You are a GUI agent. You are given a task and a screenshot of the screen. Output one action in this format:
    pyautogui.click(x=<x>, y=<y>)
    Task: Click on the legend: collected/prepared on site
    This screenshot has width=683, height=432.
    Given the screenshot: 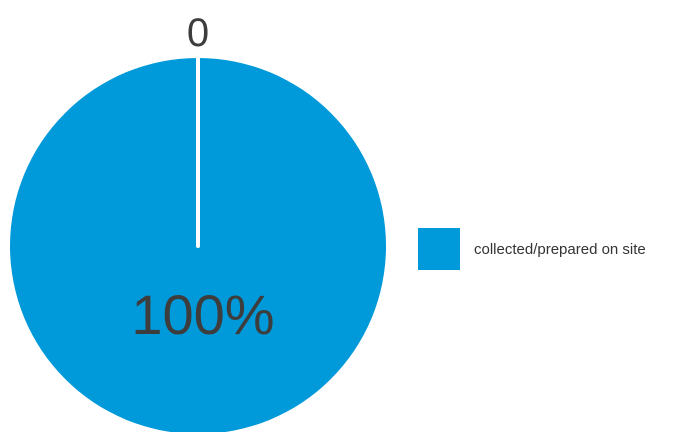 What is the action you would take?
    pyautogui.click(x=532, y=249)
    